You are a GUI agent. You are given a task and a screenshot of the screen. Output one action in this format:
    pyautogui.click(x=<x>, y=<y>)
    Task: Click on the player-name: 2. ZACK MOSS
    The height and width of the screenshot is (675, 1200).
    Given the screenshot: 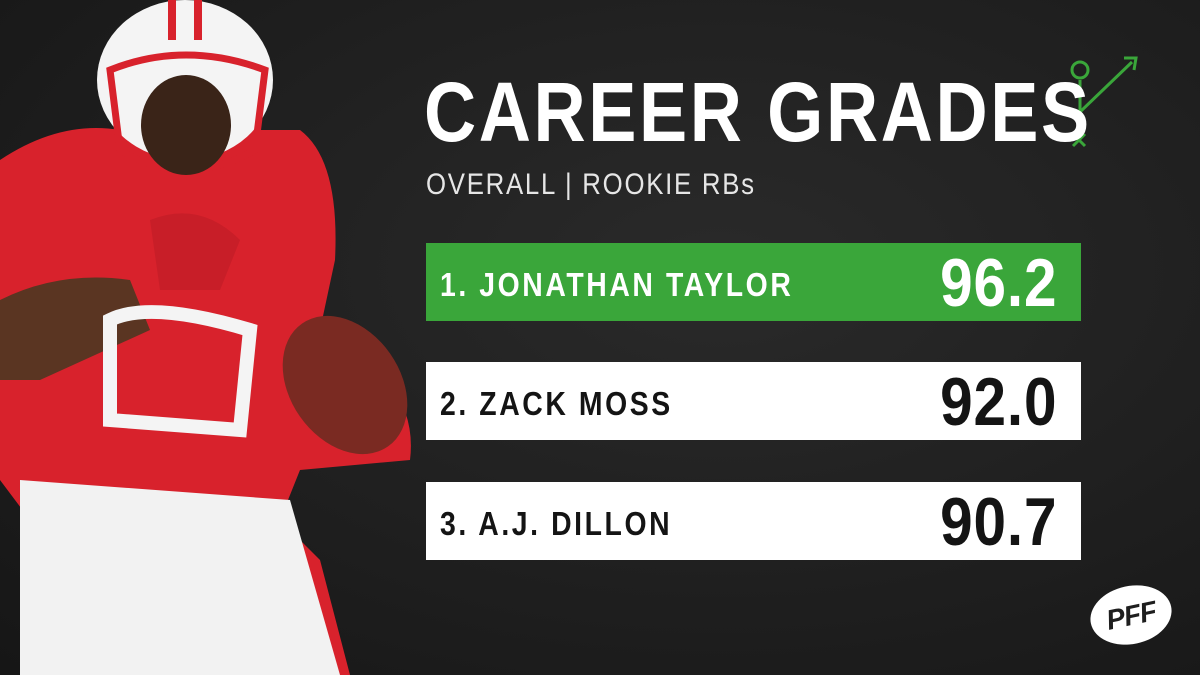 What is the action you would take?
    pyautogui.click(x=556, y=403)
    